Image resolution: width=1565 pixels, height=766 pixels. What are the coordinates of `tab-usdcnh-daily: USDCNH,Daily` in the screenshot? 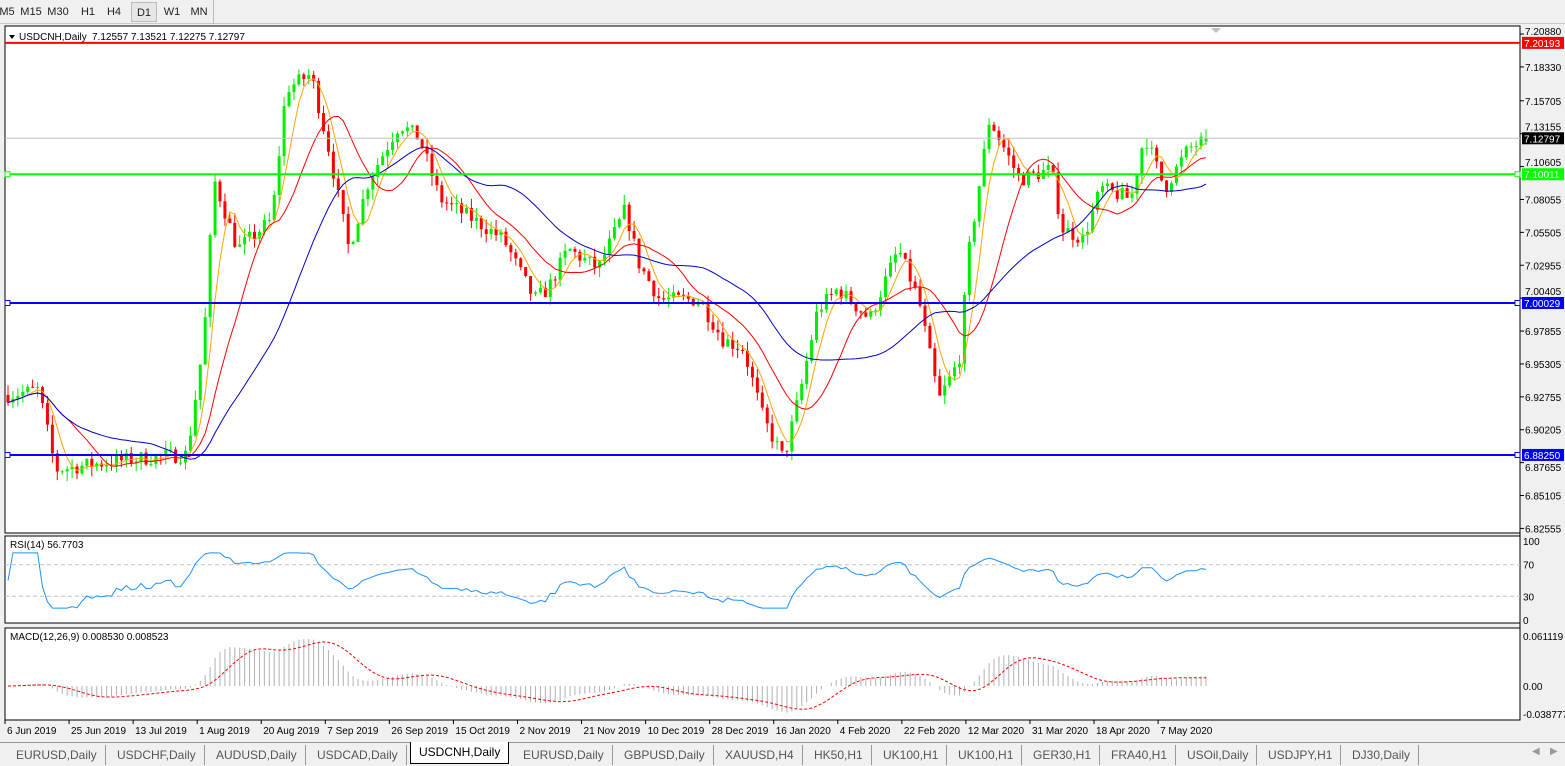 It's located at (460, 753).